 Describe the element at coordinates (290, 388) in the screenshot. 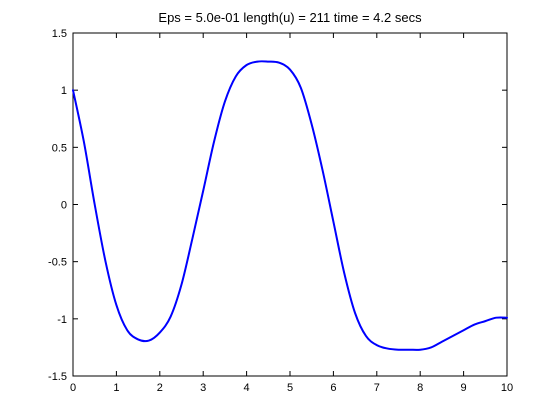

I see `x-tick-label: 5` at that location.